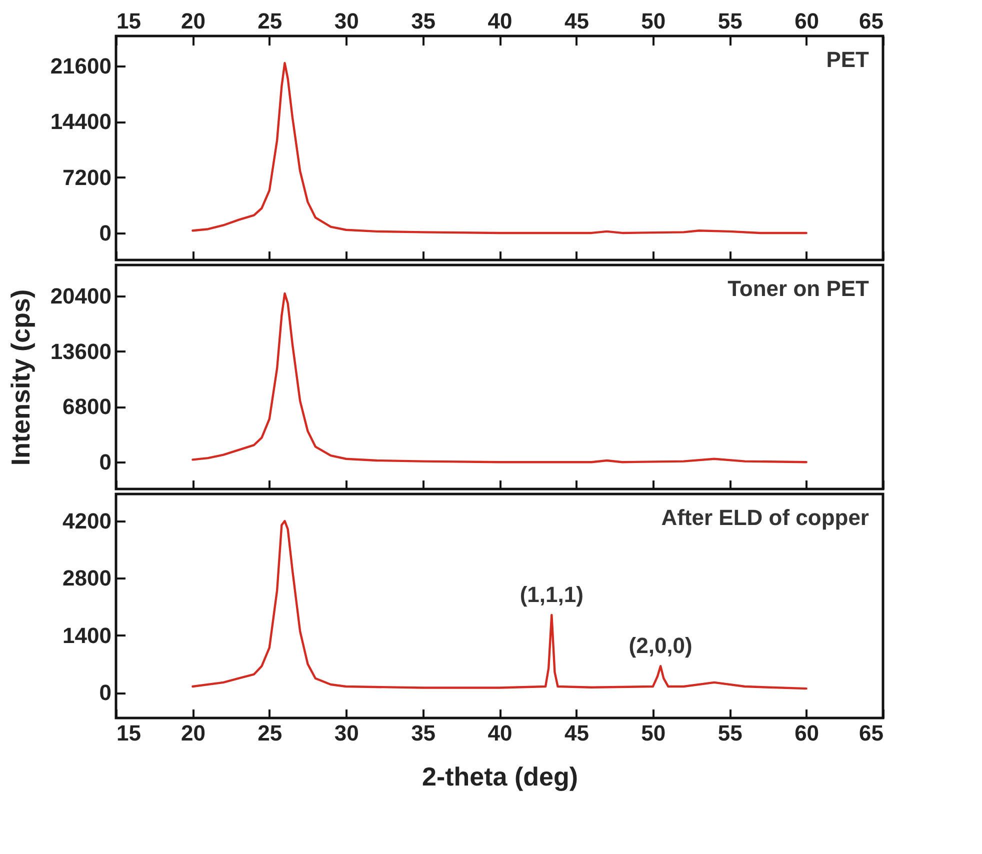 This screenshot has width=982, height=854. Describe the element at coordinates (87, 635) in the screenshot. I see `y-tick-label: 1400` at that location.